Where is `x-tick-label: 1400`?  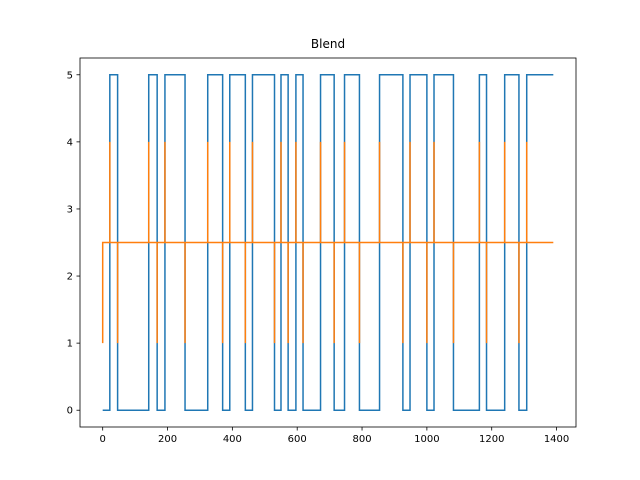 x-tick-label: 1400 is located at coordinates (556, 439).